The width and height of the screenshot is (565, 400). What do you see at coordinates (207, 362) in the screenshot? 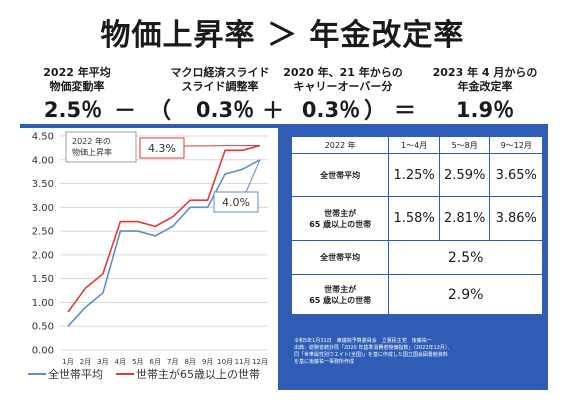
I see `x-tick-label: 9月` at bounding box center [207, 362].